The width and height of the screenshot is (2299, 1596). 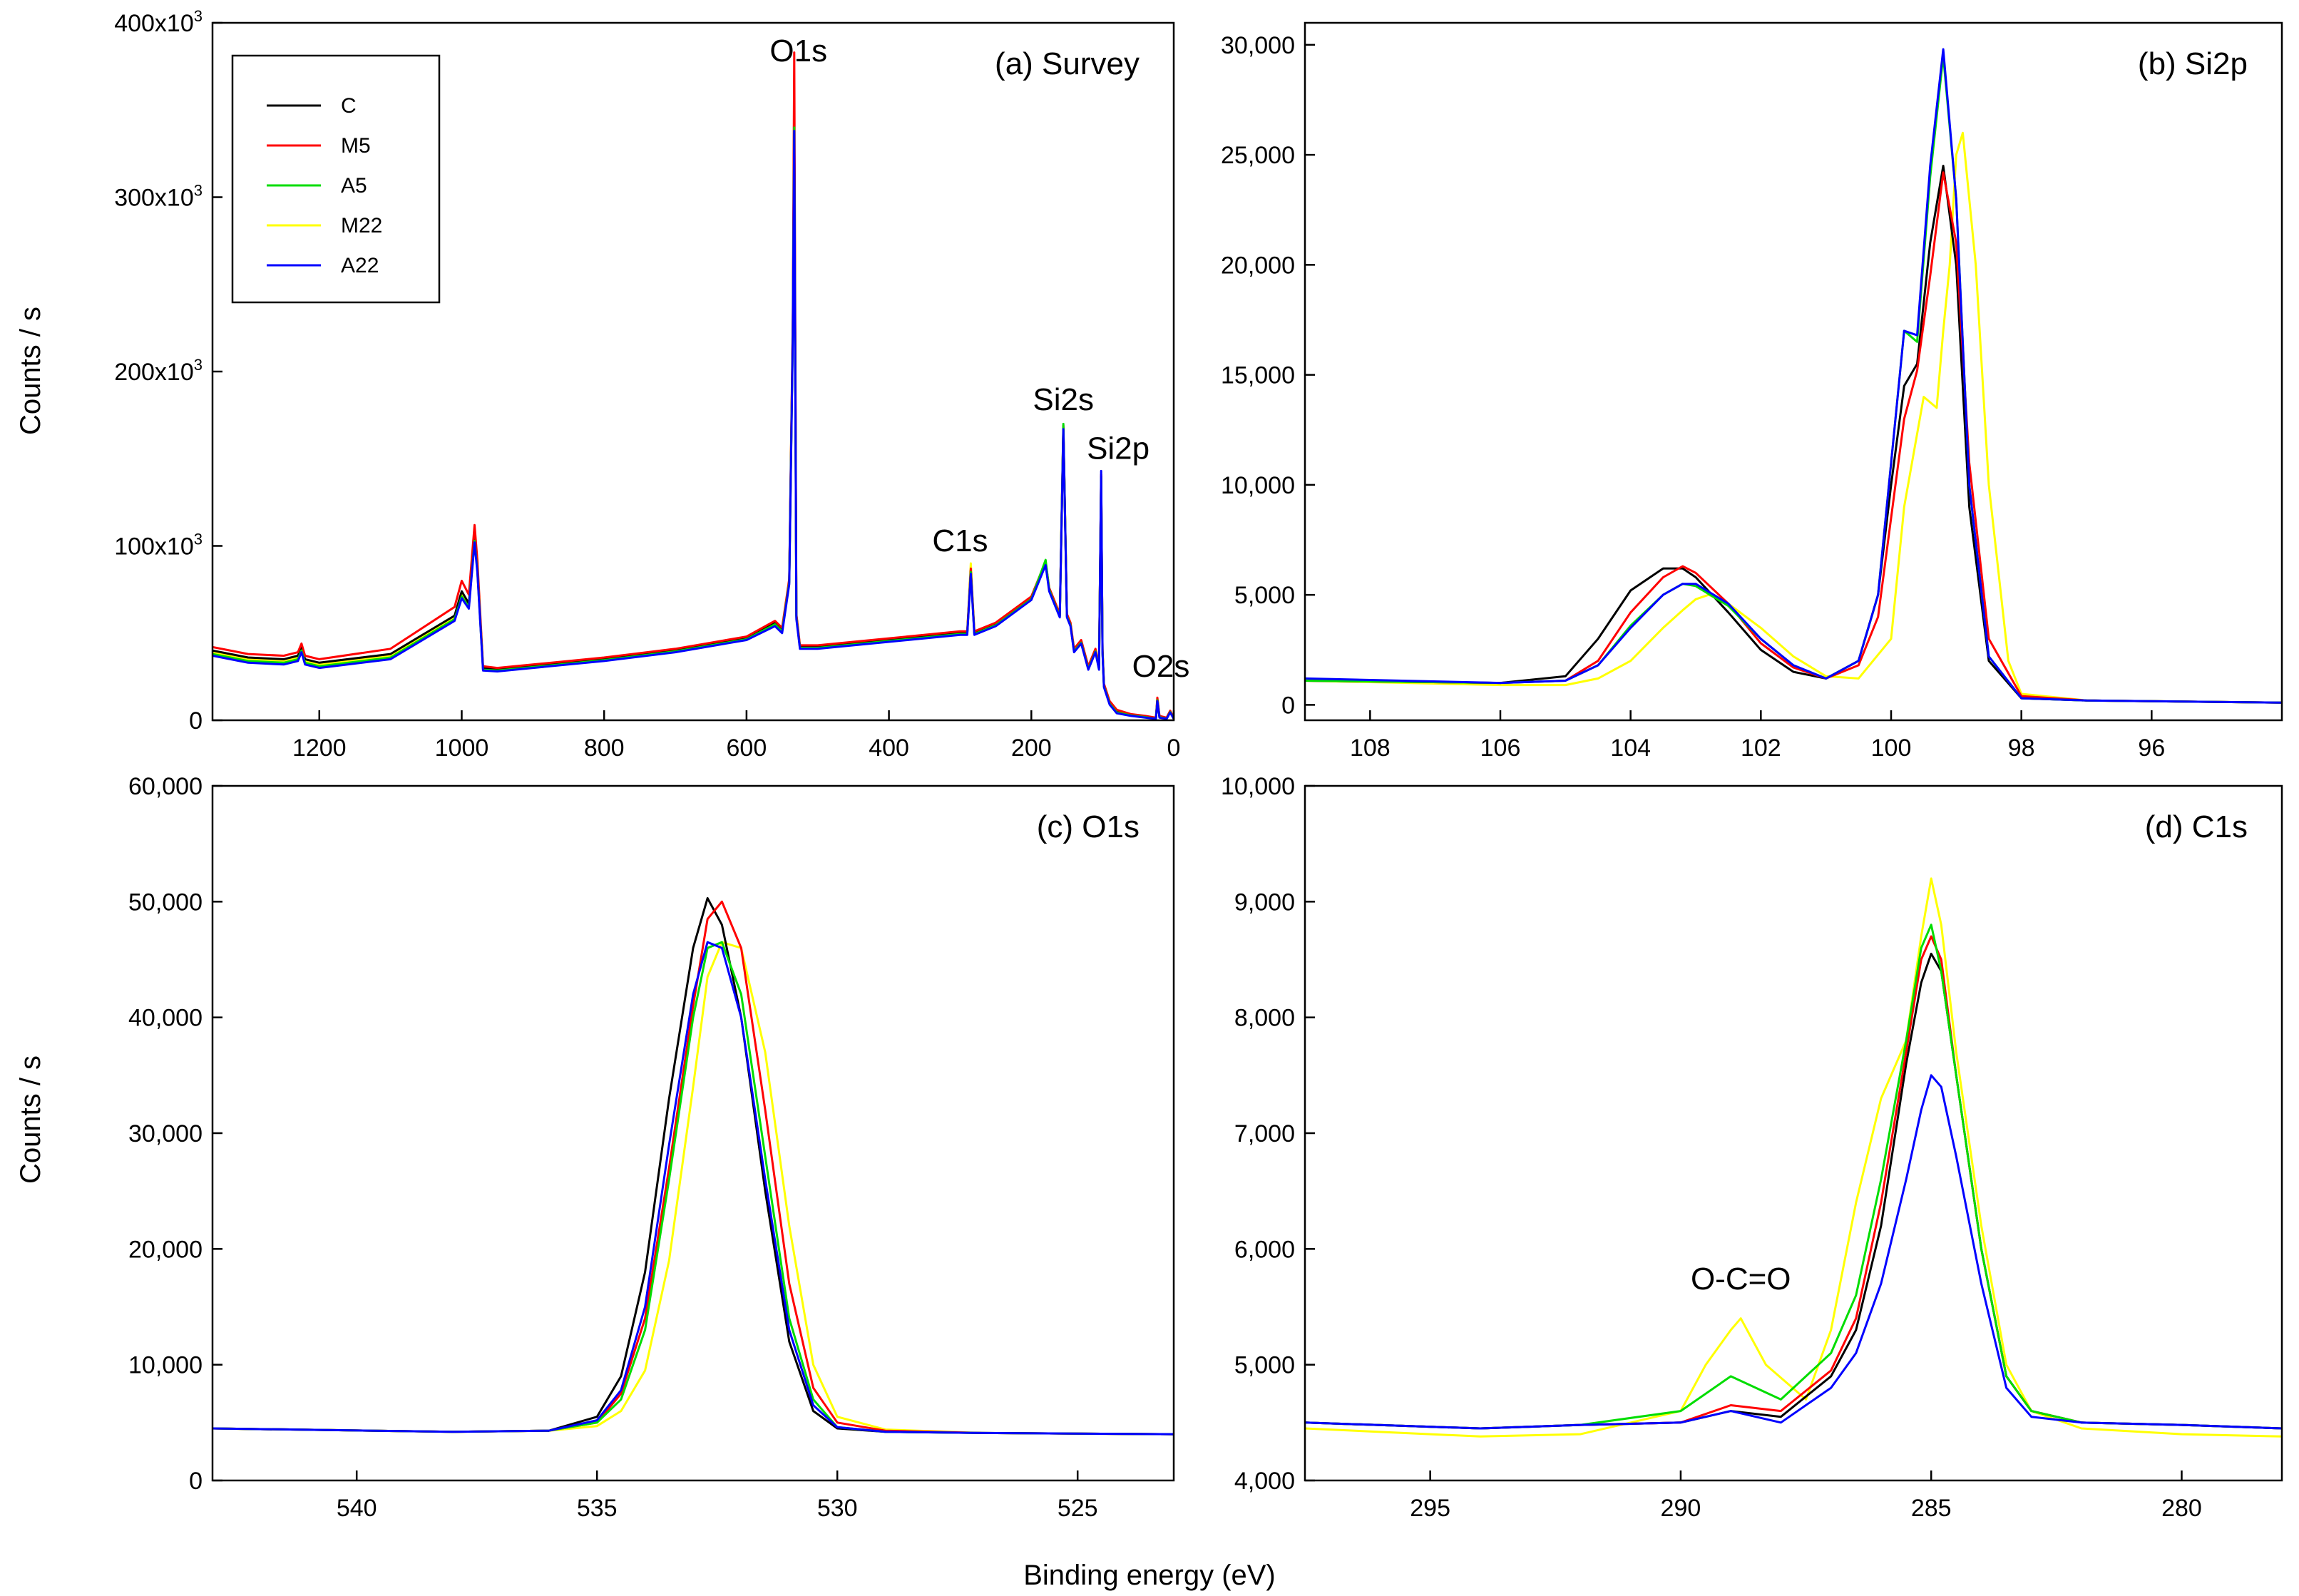 I want to click on panel-title: (c) O1s, so click(x=1088, y=827).